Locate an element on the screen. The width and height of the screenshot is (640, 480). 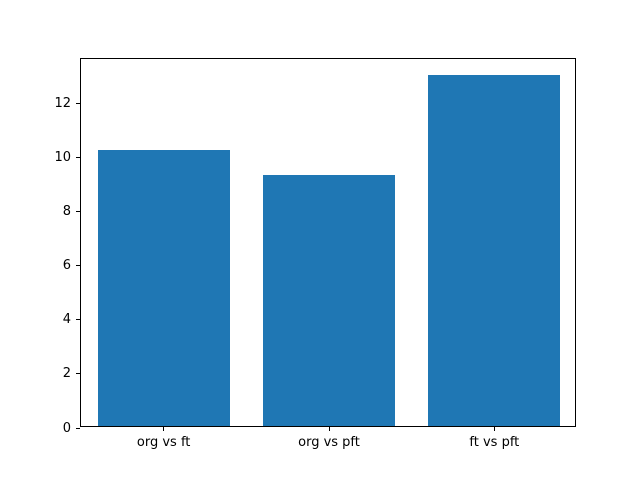
bar-org-vs-pft is located at coordinates (329, 300).